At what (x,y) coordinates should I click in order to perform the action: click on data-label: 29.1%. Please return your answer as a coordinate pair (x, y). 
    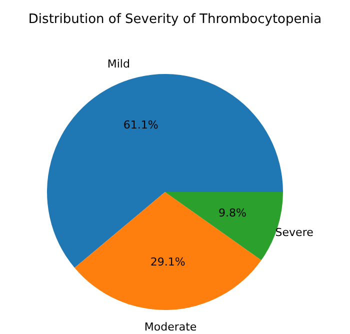
    Looking at the image, I should click on (168, 262).